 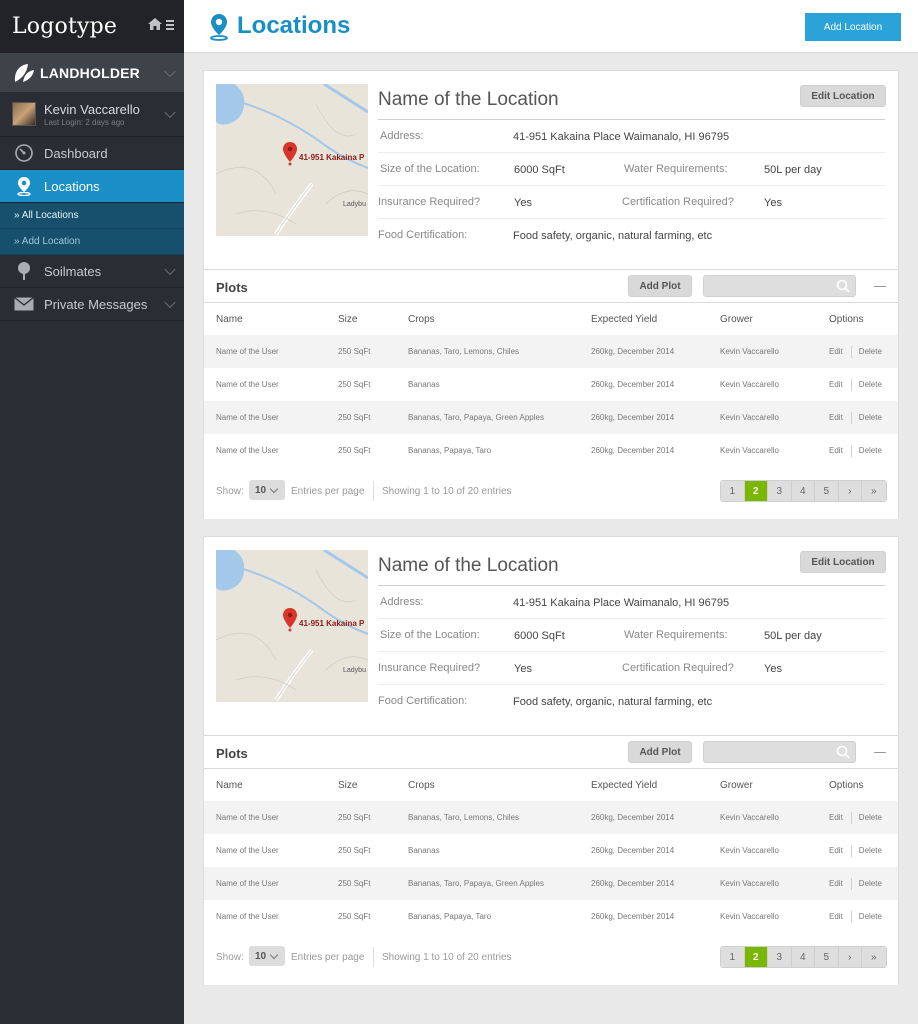 What do you see at coordinates (170, 27) in the screenshot?
I see `menu-icon` at bounding box center [170, 27].